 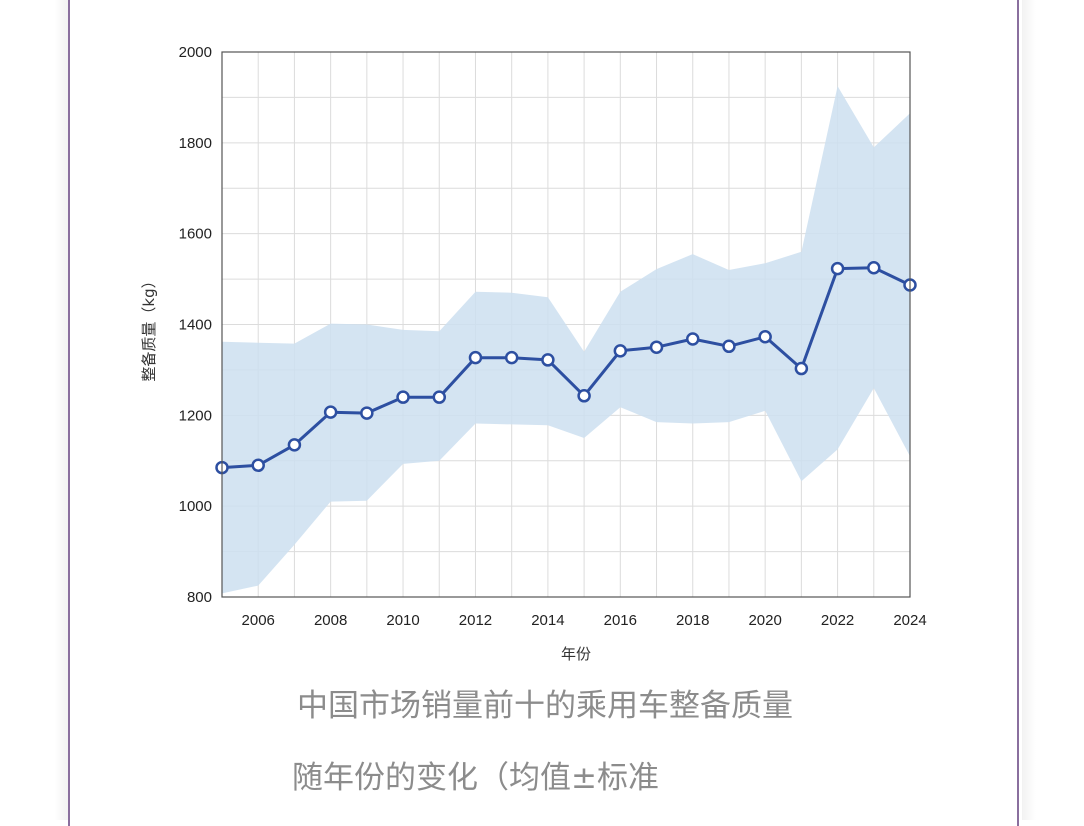 I want to click on x-tick-label: 2012, so click(x=475, y=620).